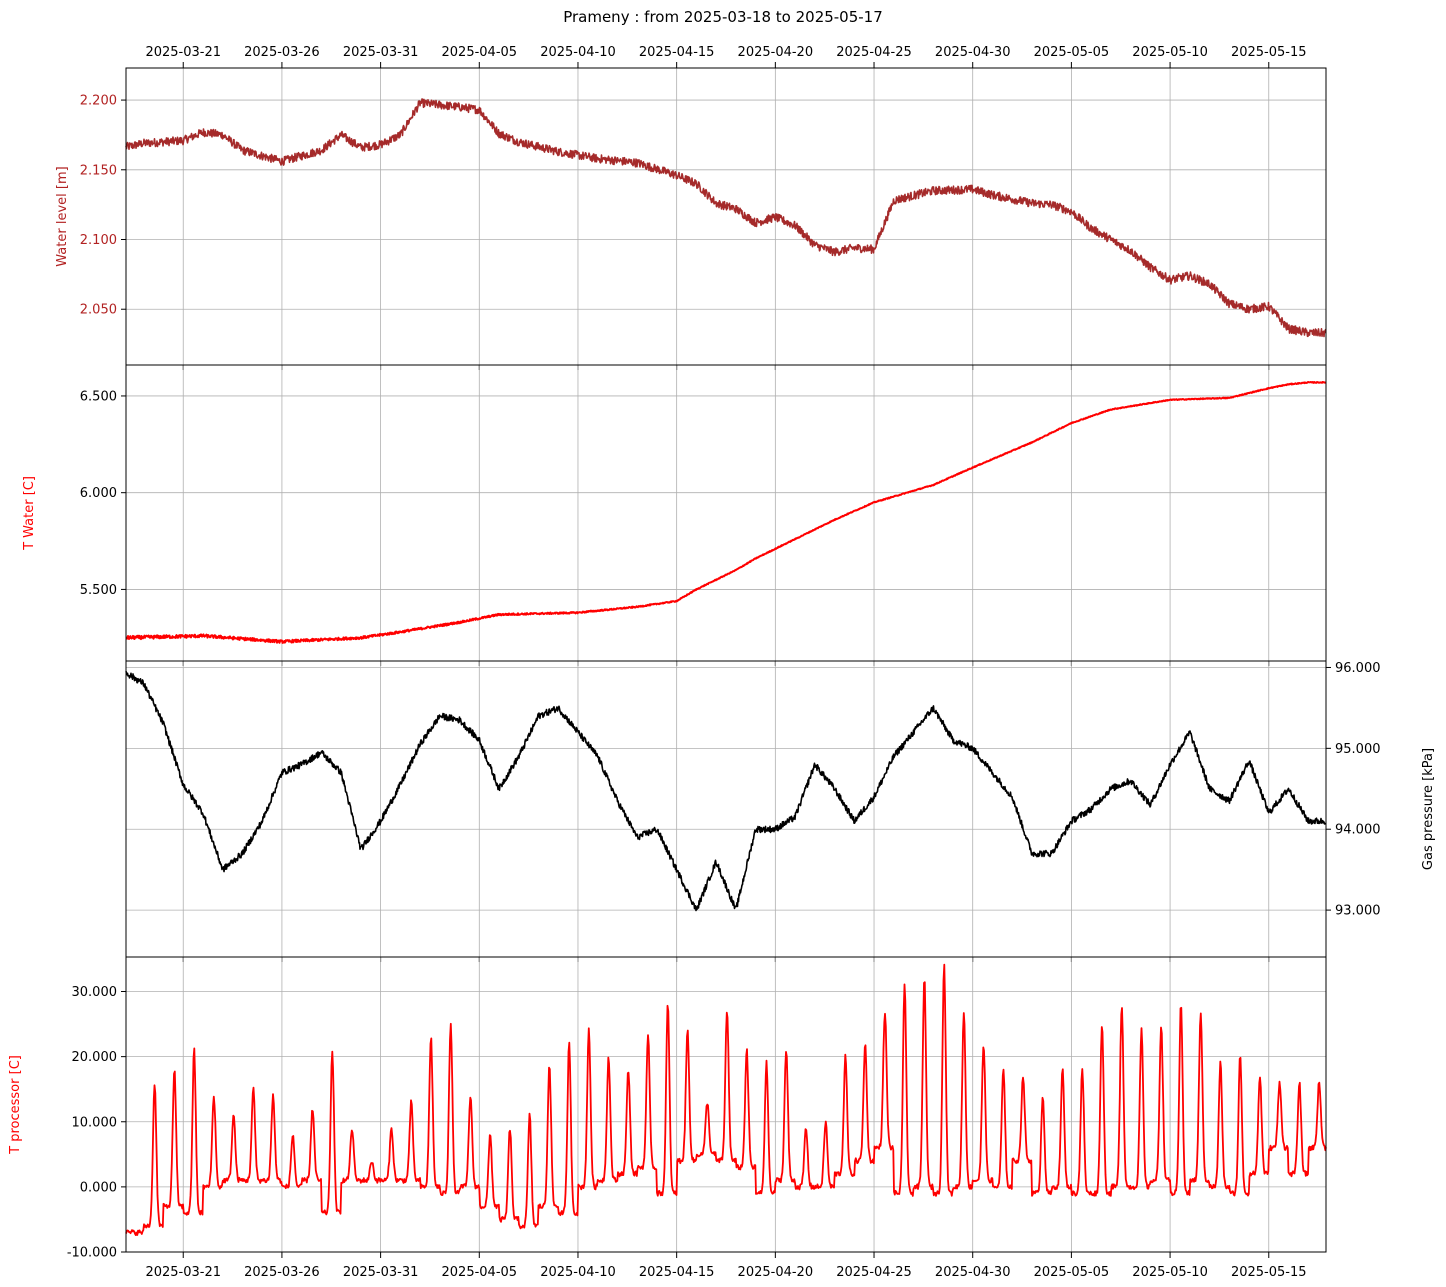 The image size is (1446, 1287). I want to click on y-tick-label: 96.000, so click(1358, 668).